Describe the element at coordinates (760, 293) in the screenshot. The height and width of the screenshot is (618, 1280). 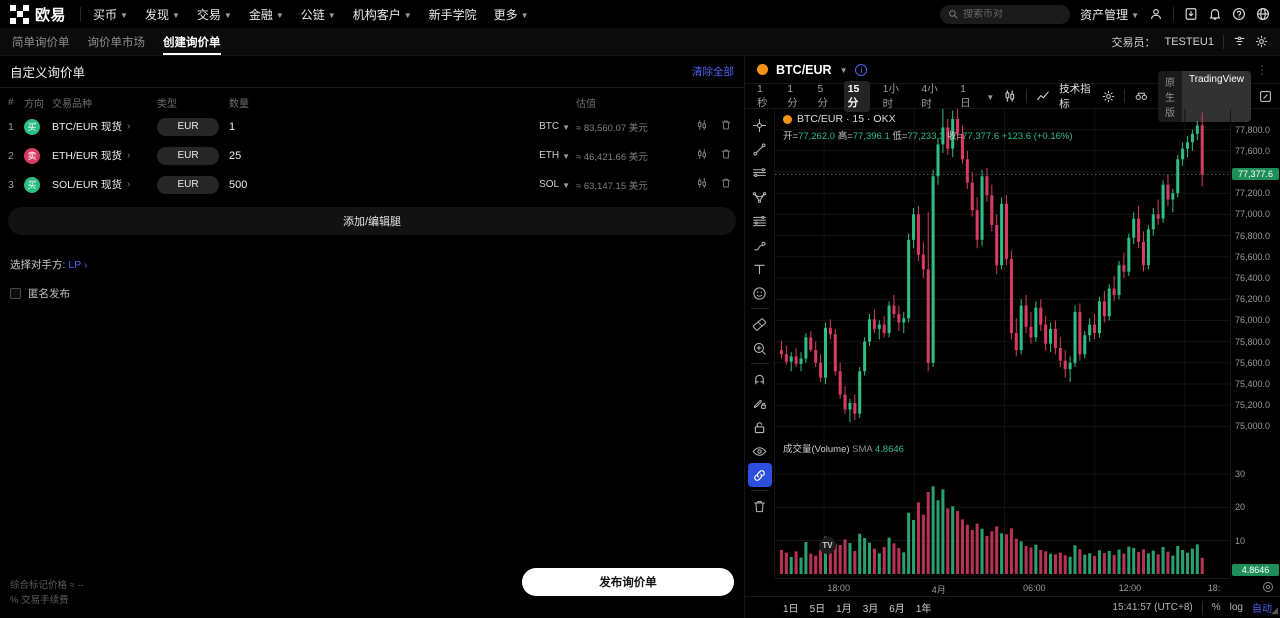
I see `emoji-icon` at that location.